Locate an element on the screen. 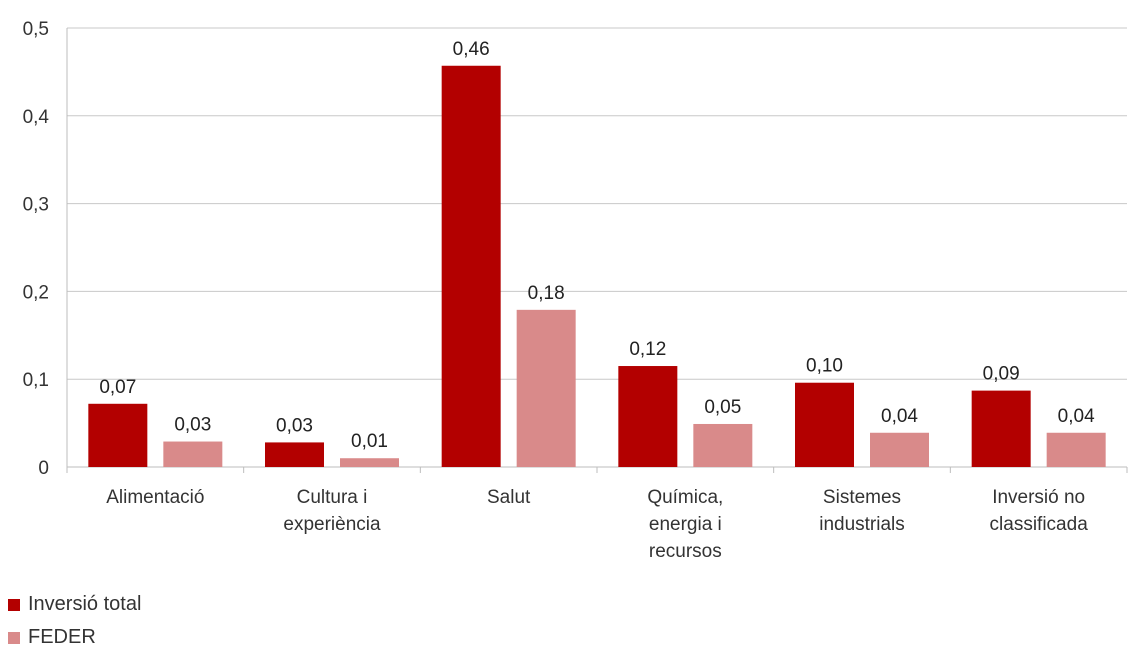 This screenshot has height=654, width=1132. category-label: Cultura i is located at coordinates (332, 497).